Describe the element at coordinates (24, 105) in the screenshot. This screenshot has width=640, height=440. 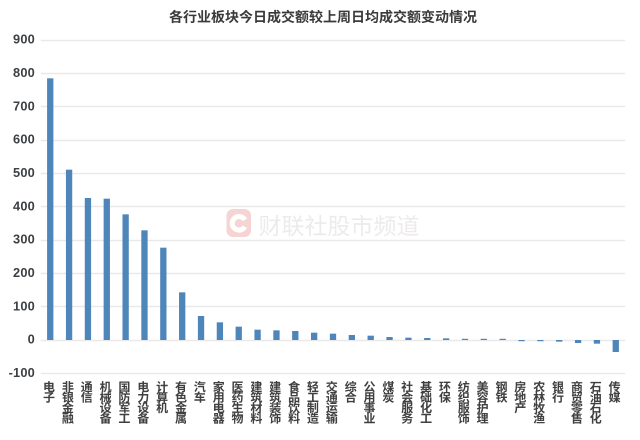
I see `svg-text: 700` at that location.